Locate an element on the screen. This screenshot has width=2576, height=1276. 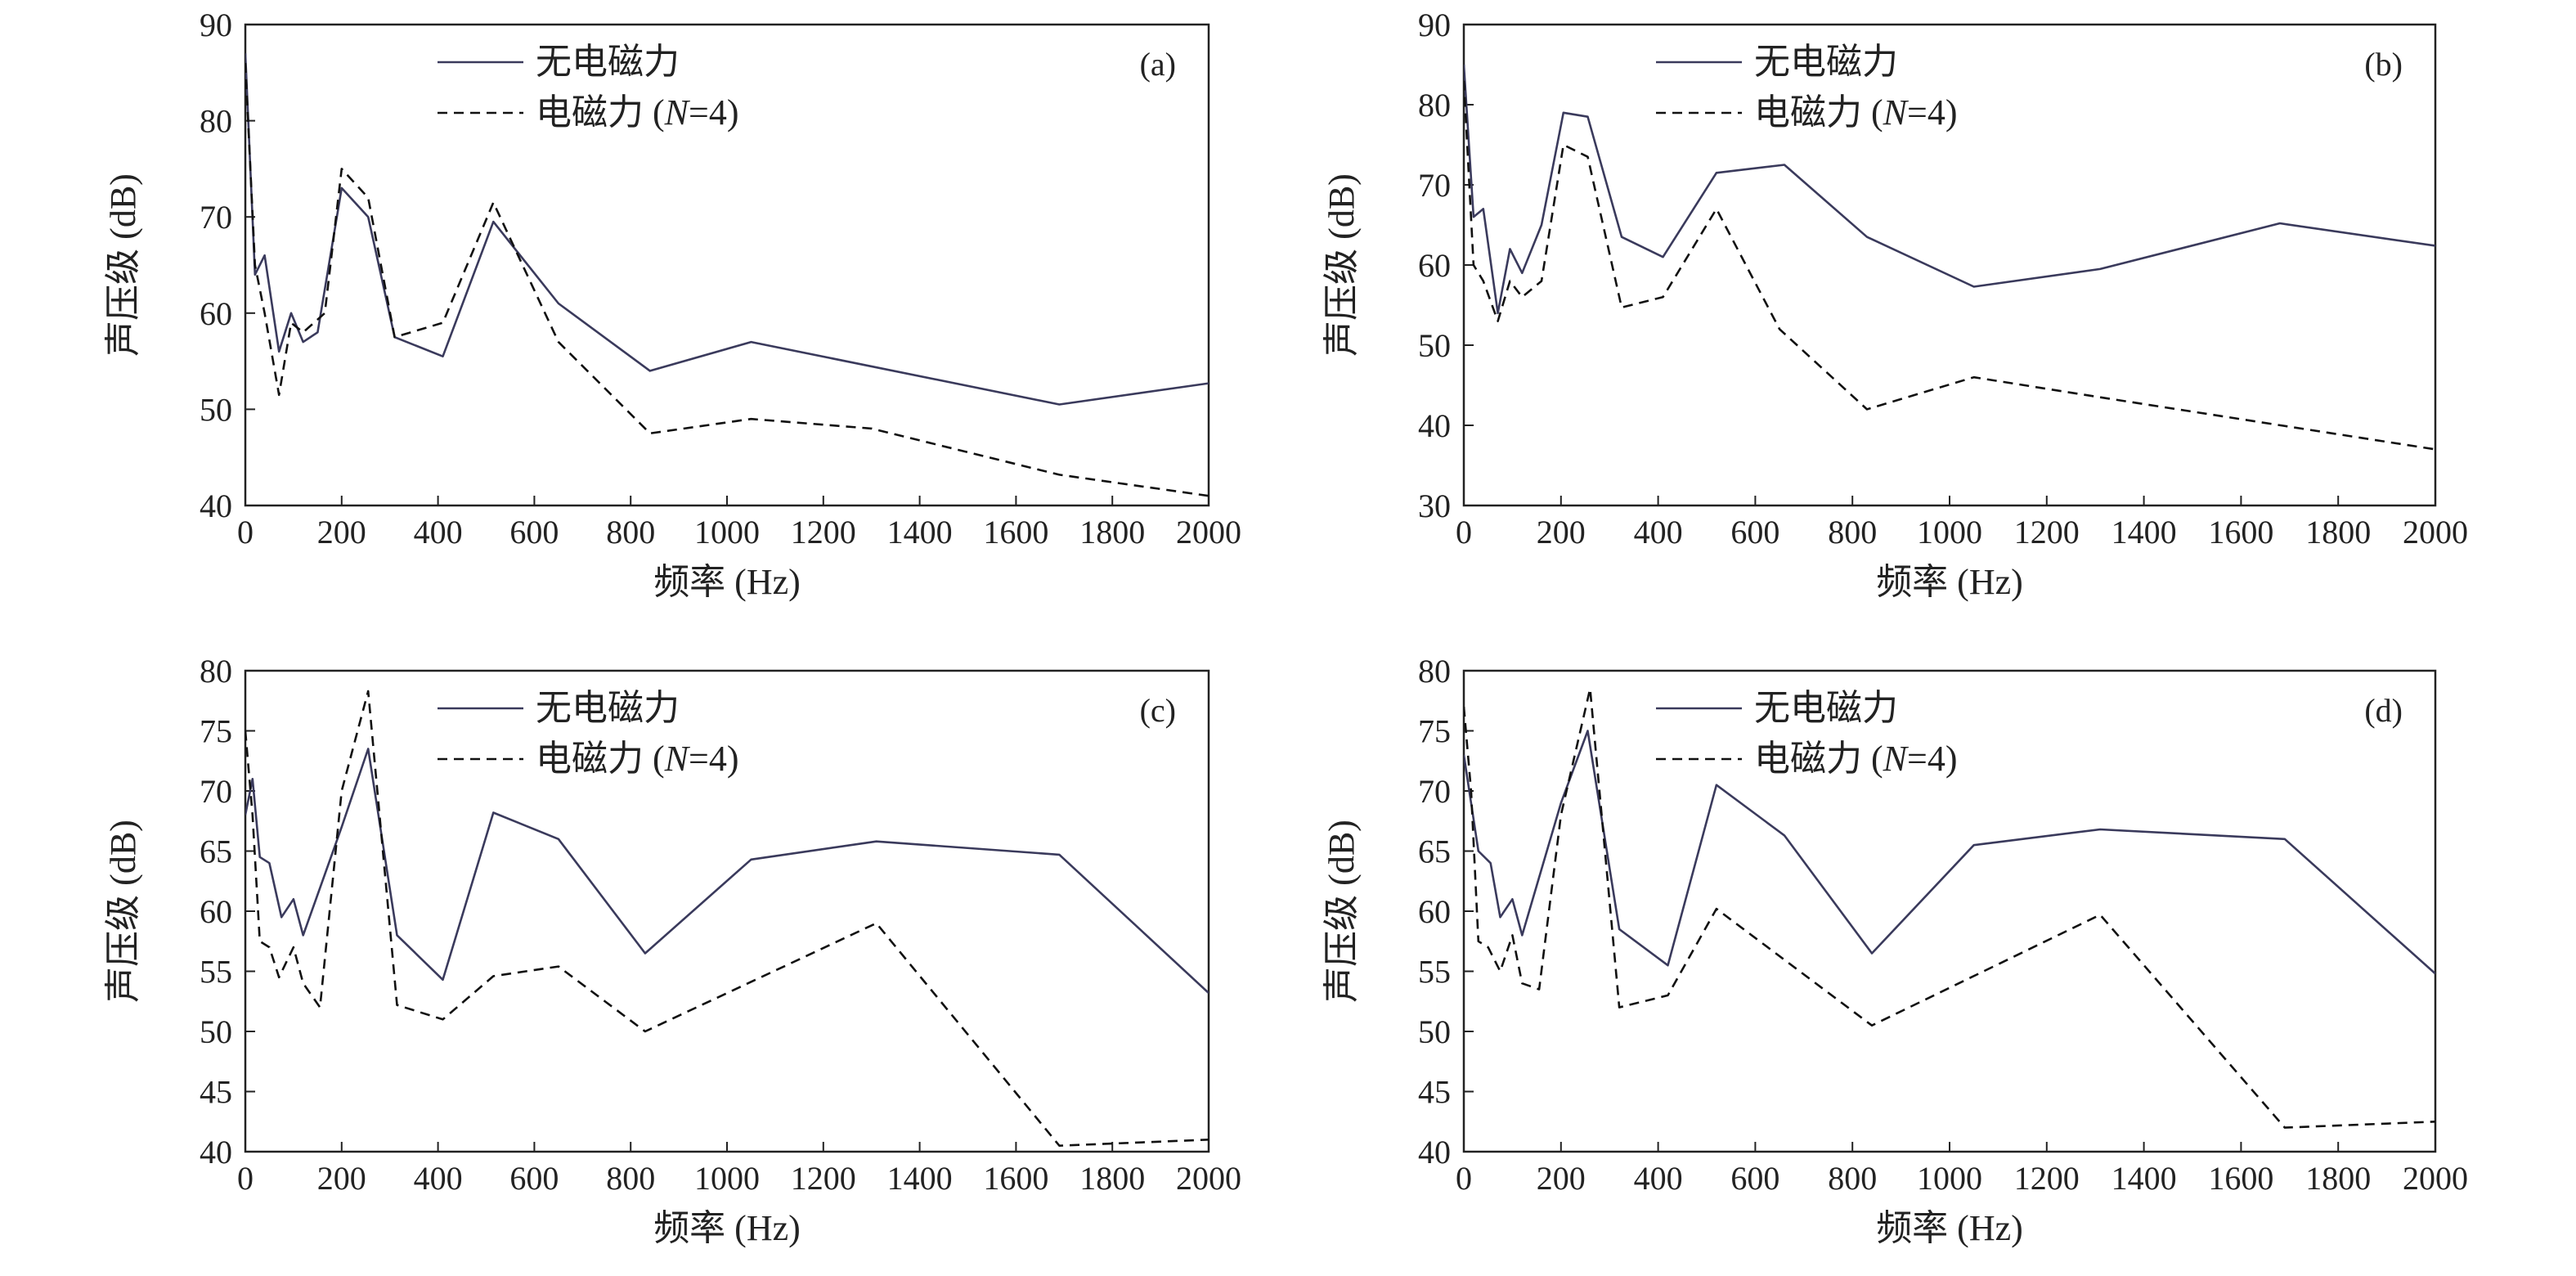
panel-label: (b) is located at coordinates (2383, 64).